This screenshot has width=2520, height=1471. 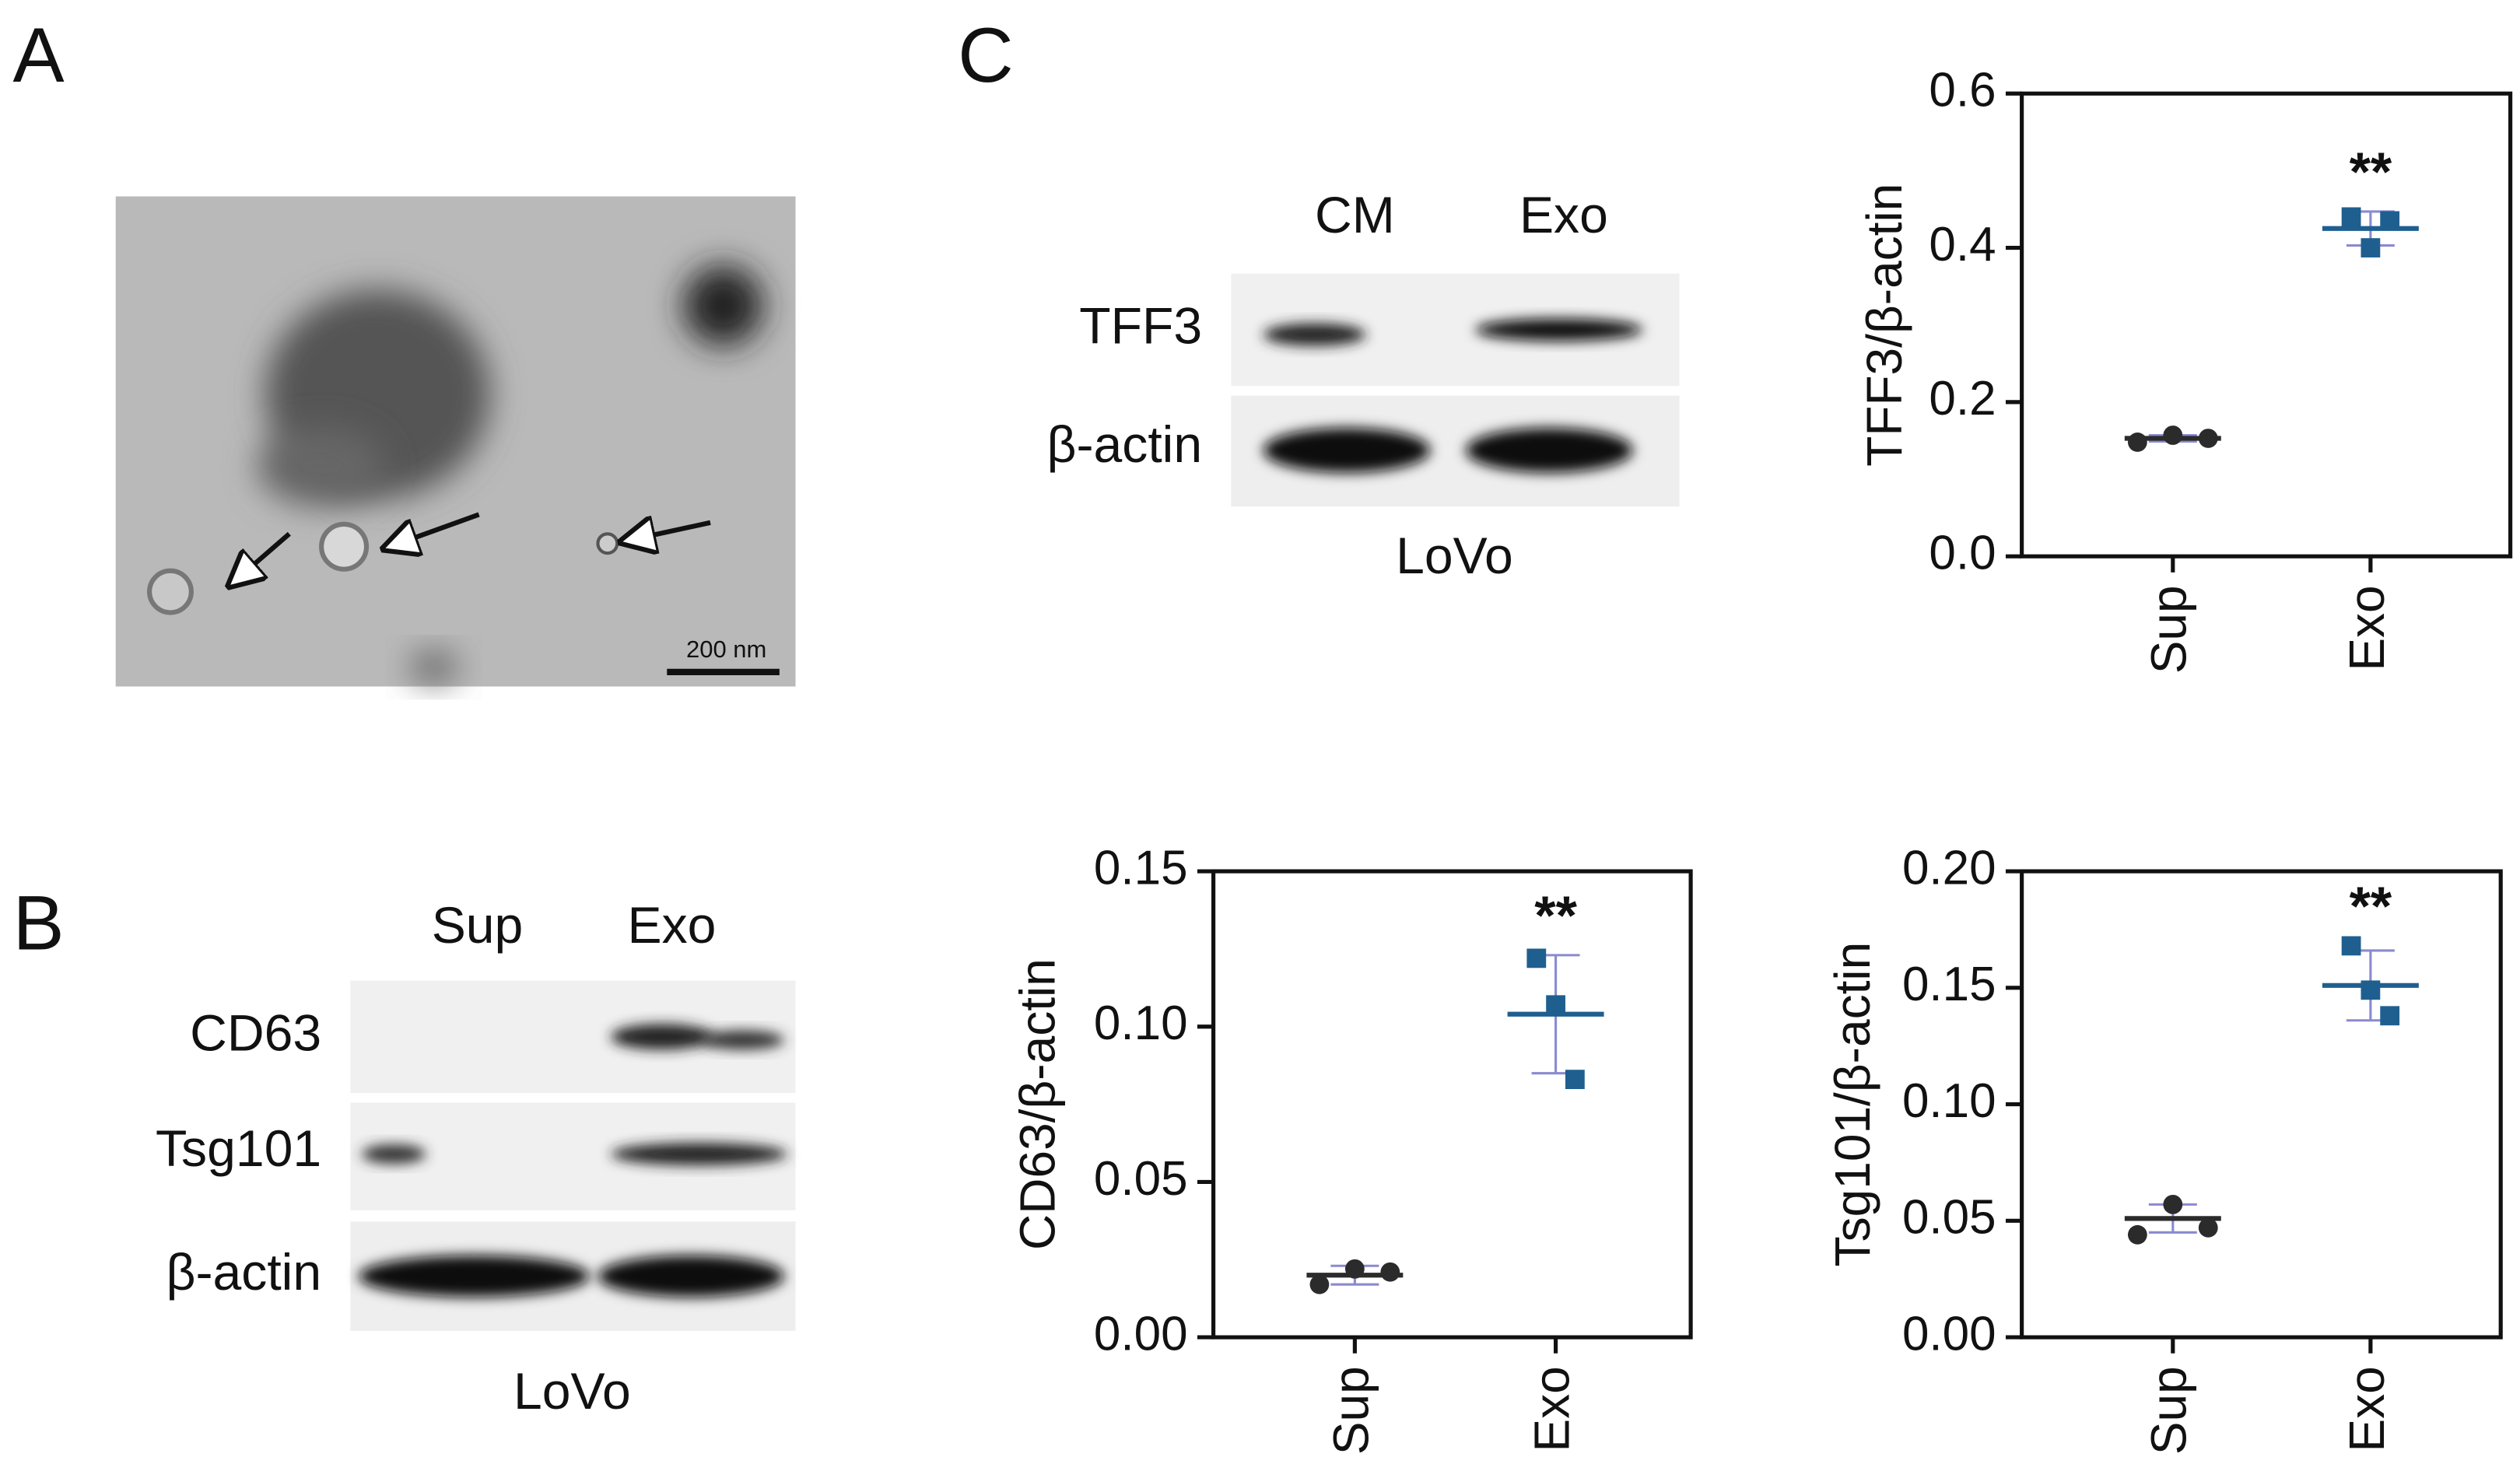 I want to click on panel-label: A, so click(x=39, y=55).